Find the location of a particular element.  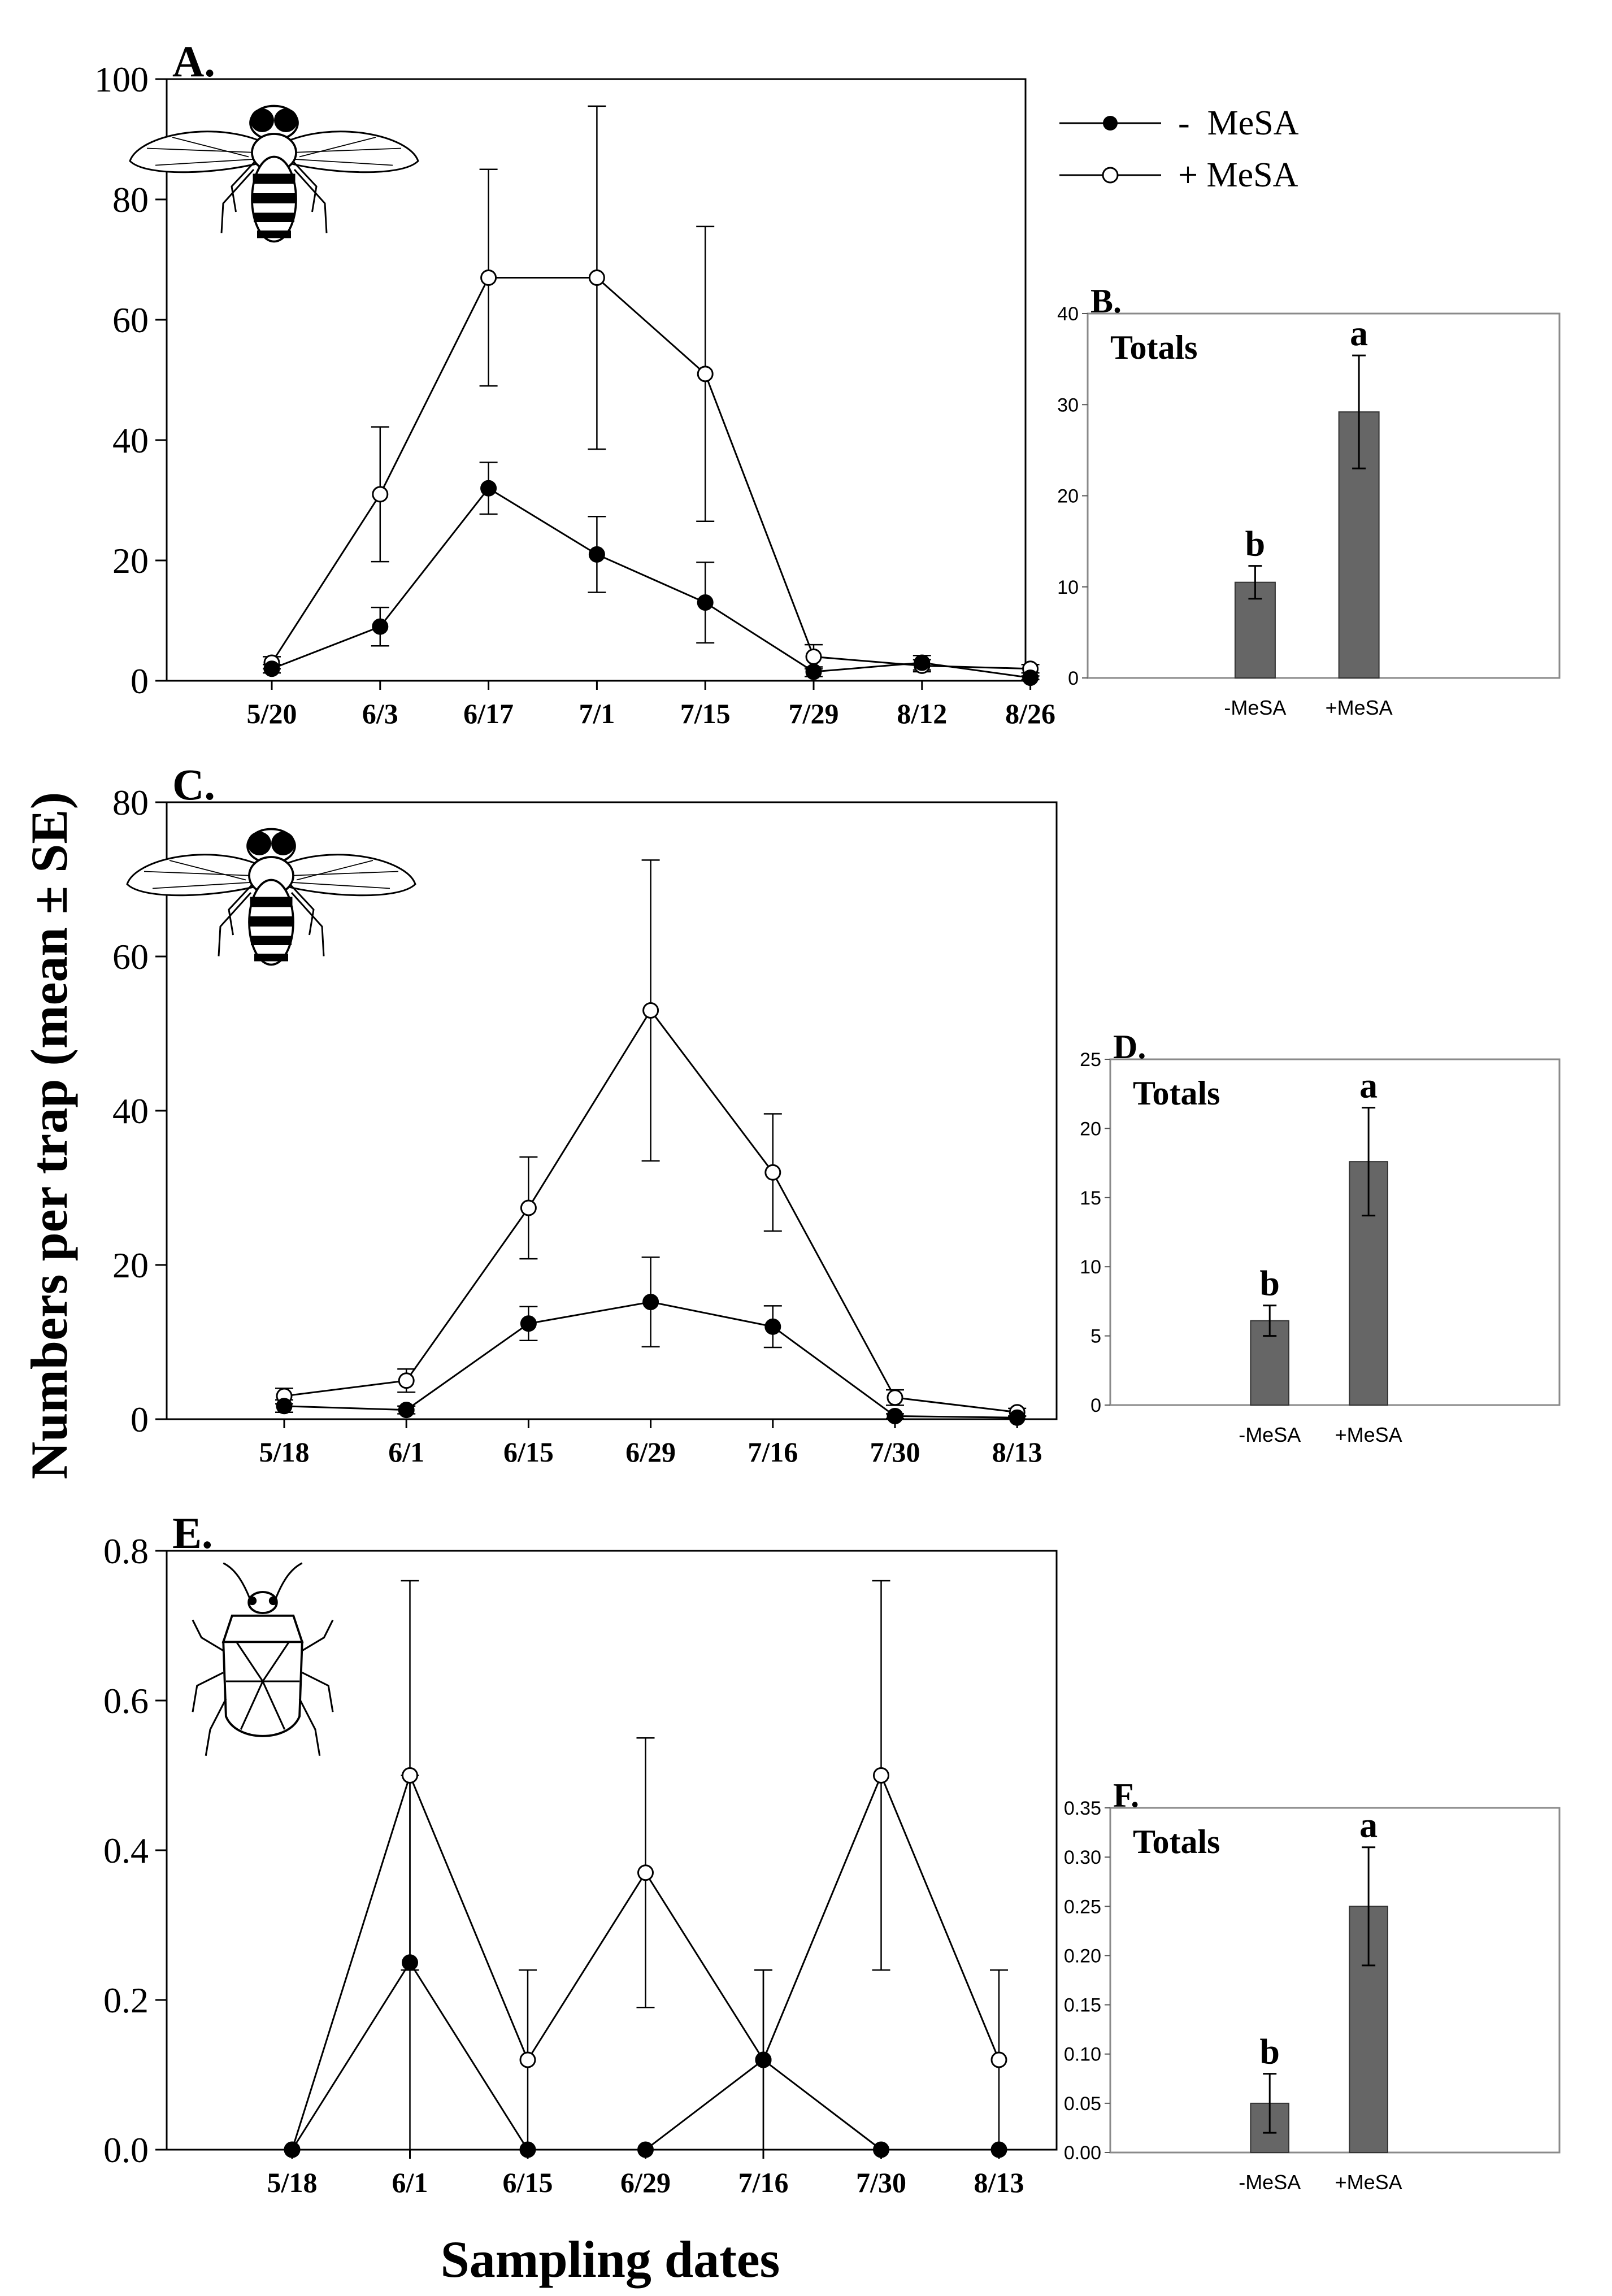

y-tick-label: 0.0 is located at coordinates (126, 2150).